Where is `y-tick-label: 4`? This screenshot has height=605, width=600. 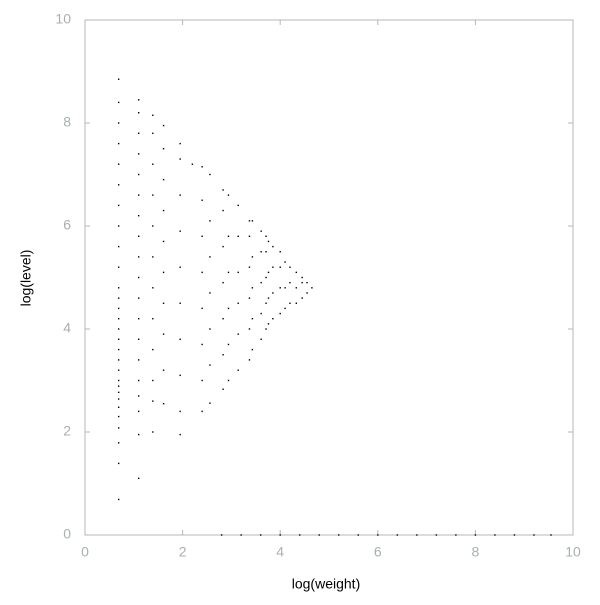 y-tick-label: 4 is located at coordinates (67, 328).